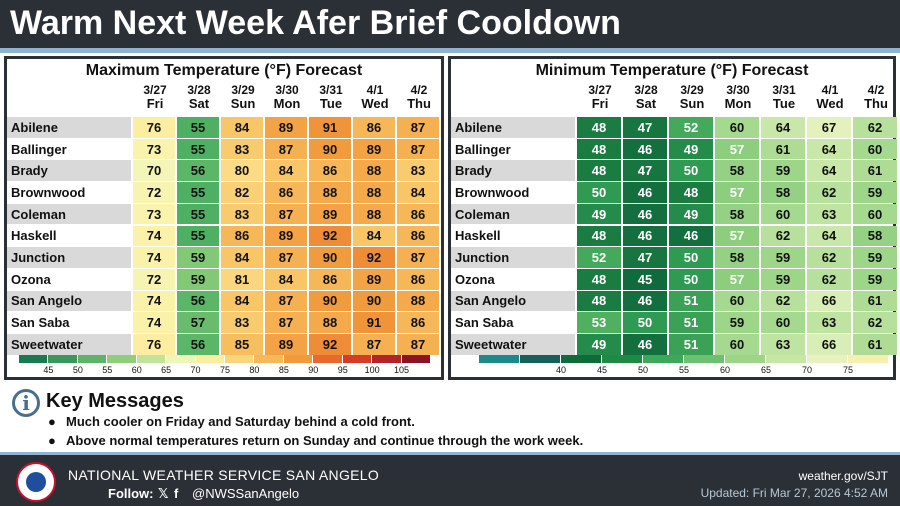 This screenshot has width=900, height=506. Describe the element at coordinates (330, 127) in the screenshot. I see `temp-cell: 91` at that location.